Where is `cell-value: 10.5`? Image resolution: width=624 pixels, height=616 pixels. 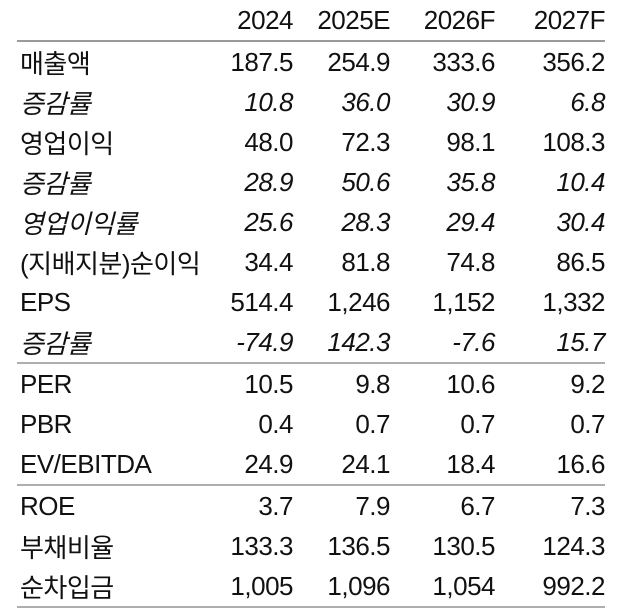
cell-value: 10.5 is located at coordinates (268, 383).